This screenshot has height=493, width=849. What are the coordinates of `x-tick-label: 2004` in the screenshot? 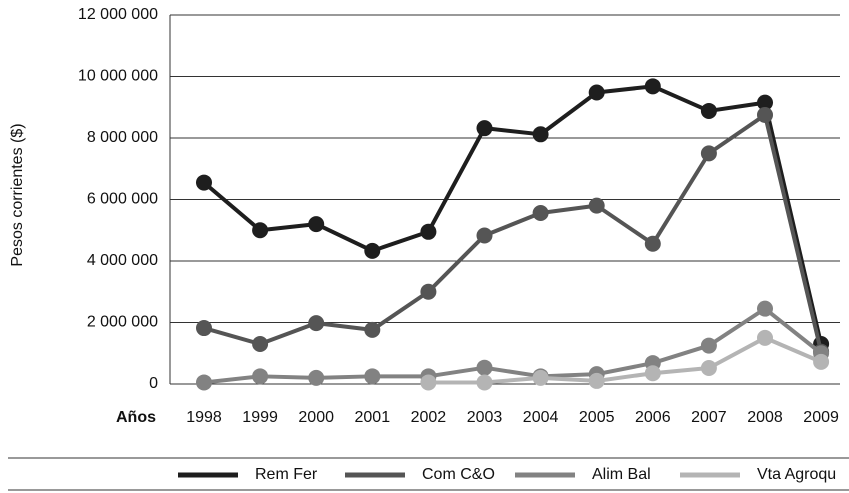 It's located at (541, 417).